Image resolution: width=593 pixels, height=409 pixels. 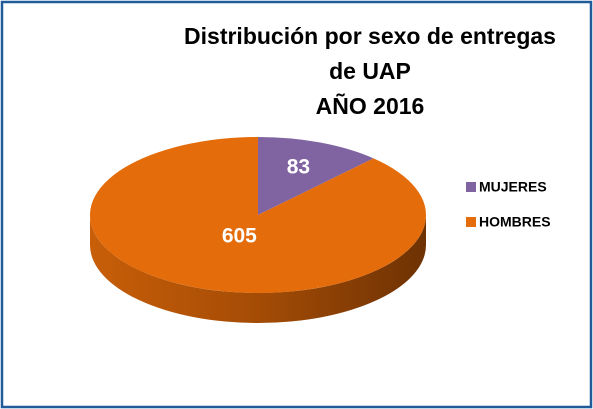 I want to click on pie-slice, so click(x=316, y=176).